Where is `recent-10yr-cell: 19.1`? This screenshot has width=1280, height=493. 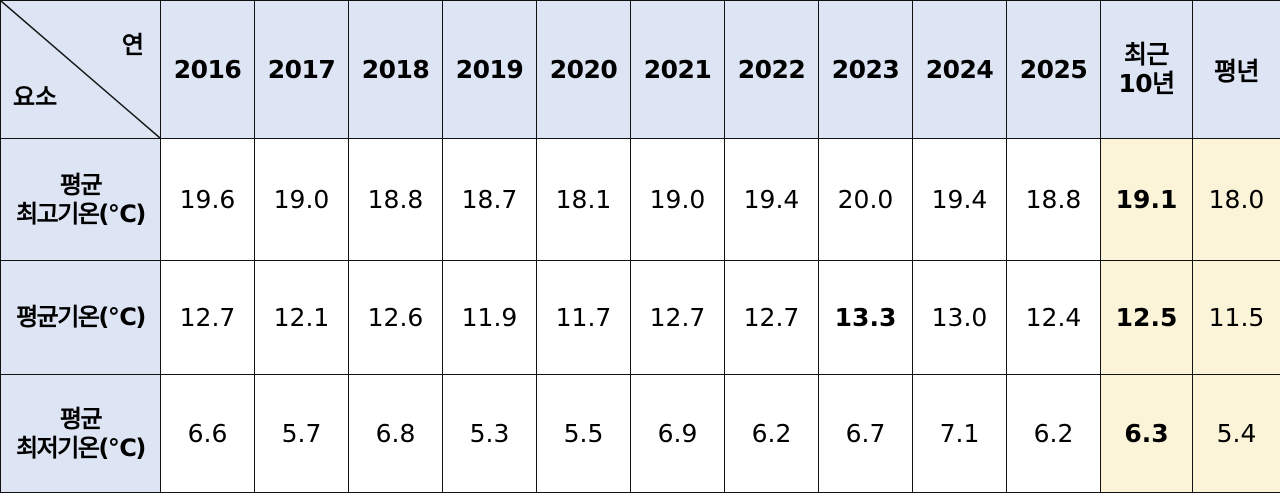
recent-10yr-cell: 19.1 is located at coordinates (1147, 200).